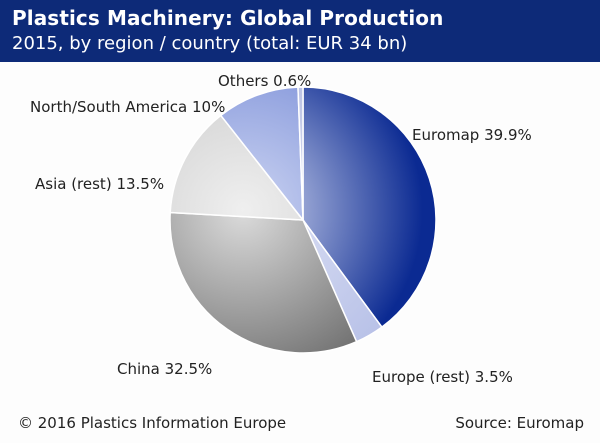 This screenshot has height=443, width=600. I want to click on slice-label: China 32.5%, so click(164, 369).